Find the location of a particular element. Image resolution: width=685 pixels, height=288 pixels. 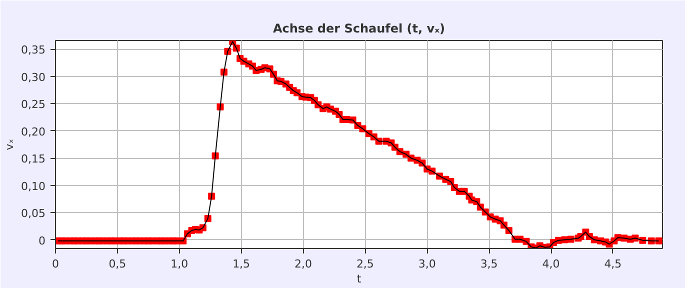

x-tick-label: 0 is located at coordinates (55, 264).